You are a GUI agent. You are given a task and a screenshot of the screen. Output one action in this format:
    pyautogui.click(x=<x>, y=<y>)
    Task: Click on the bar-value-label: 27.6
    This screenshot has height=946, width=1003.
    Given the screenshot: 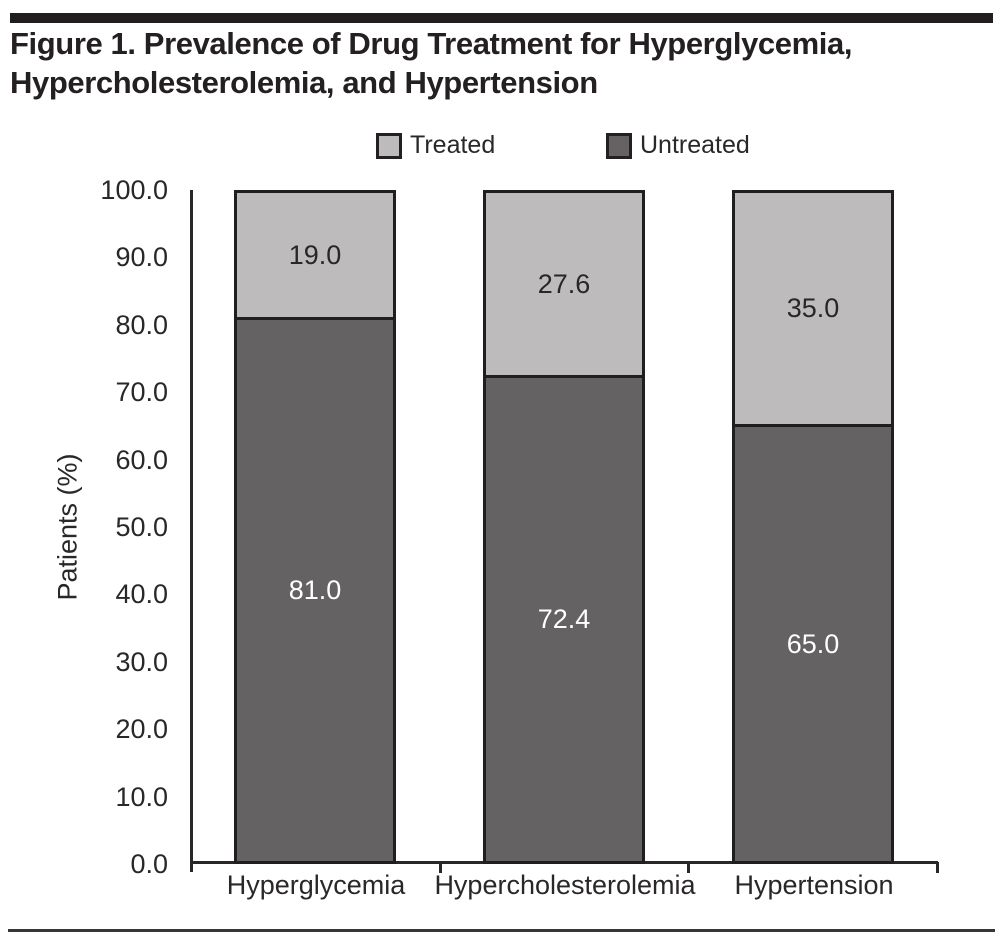 What is the action you would take?
    pyautogui.click(x=564, y=283)
    